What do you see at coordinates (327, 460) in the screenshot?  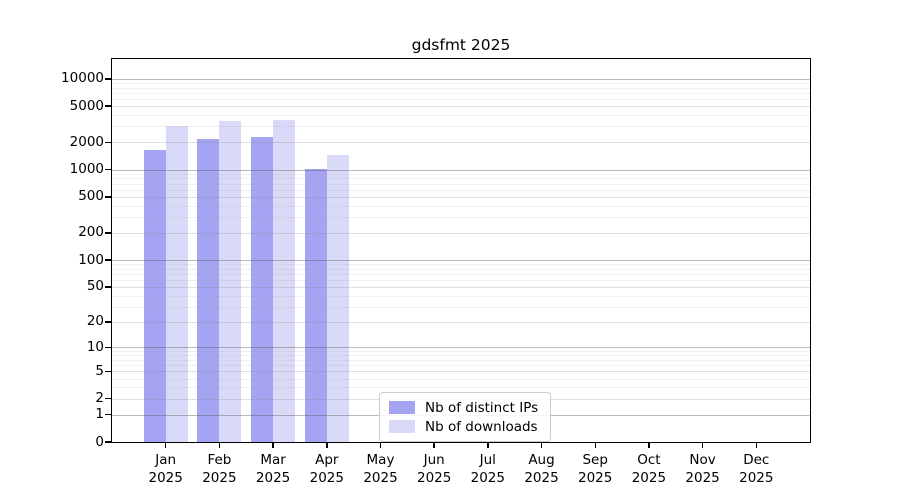 I see `x-tick-month: Apr` at bounding box center [327, 460].